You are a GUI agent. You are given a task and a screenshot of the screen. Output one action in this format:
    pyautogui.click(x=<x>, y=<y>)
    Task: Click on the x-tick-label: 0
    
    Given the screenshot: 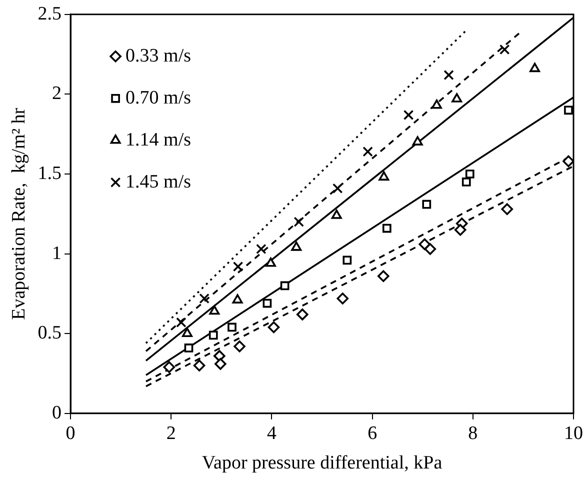 What is the action you would take?
    pyautogui.click(x=71, y=433)
    